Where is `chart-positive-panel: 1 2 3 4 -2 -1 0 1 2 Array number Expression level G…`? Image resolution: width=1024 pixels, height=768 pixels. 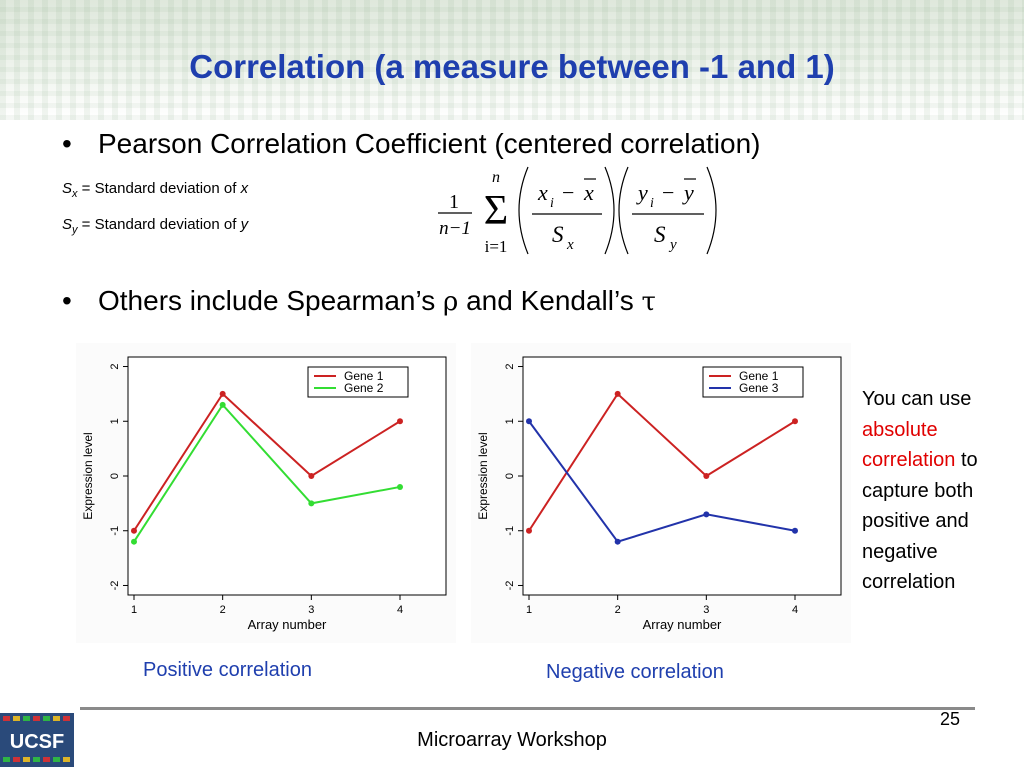 chart-positive-panel: 1 2 3 4 -2 -1 0 1 2 Array number Expression level G… is located at coordinates (266, 493).